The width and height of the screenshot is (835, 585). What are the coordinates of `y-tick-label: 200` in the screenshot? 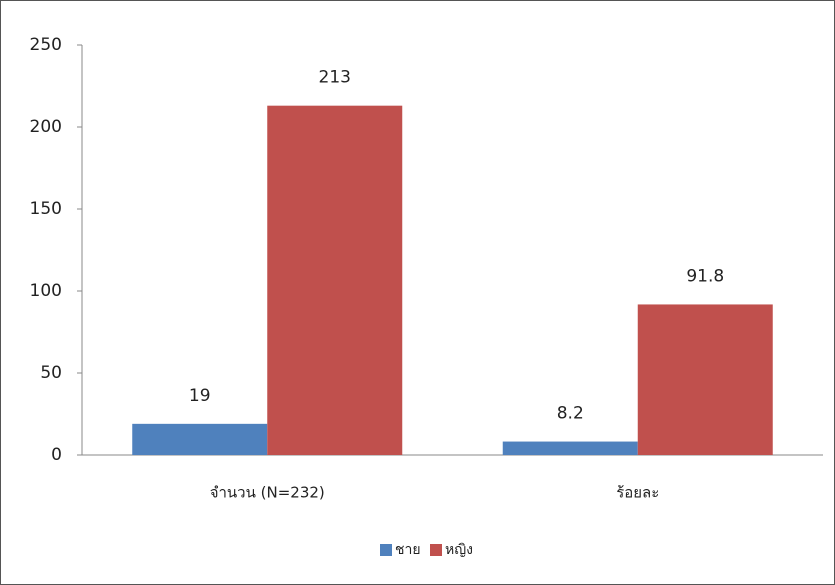 It's located at (46, 127).